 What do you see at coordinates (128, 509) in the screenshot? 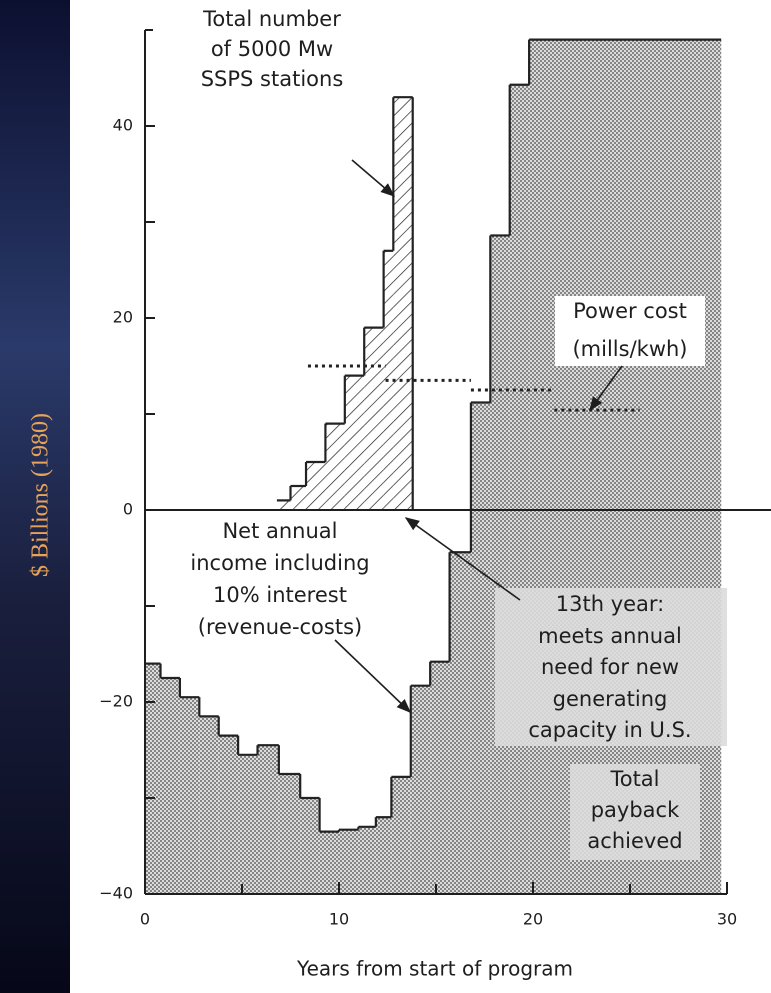
I see `y-tick-label: 0` at bounding box center [128, 509].